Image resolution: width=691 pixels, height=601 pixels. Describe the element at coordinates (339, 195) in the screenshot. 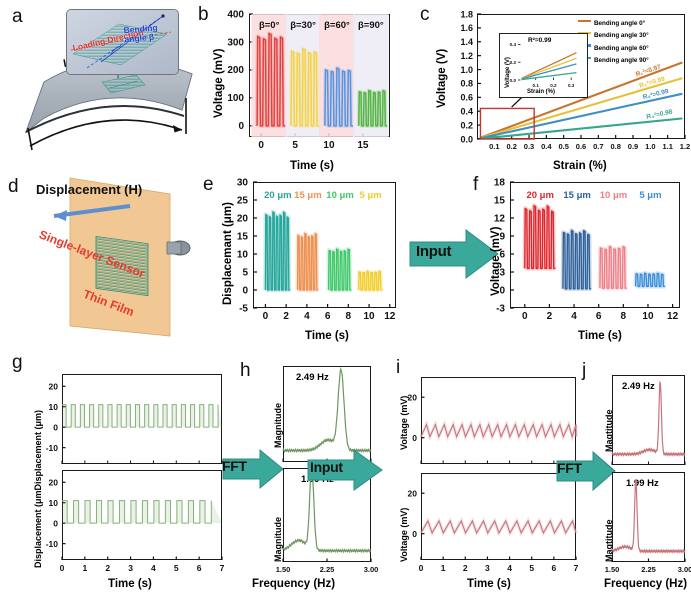

I see `svg-text: 10 μm` at that location.